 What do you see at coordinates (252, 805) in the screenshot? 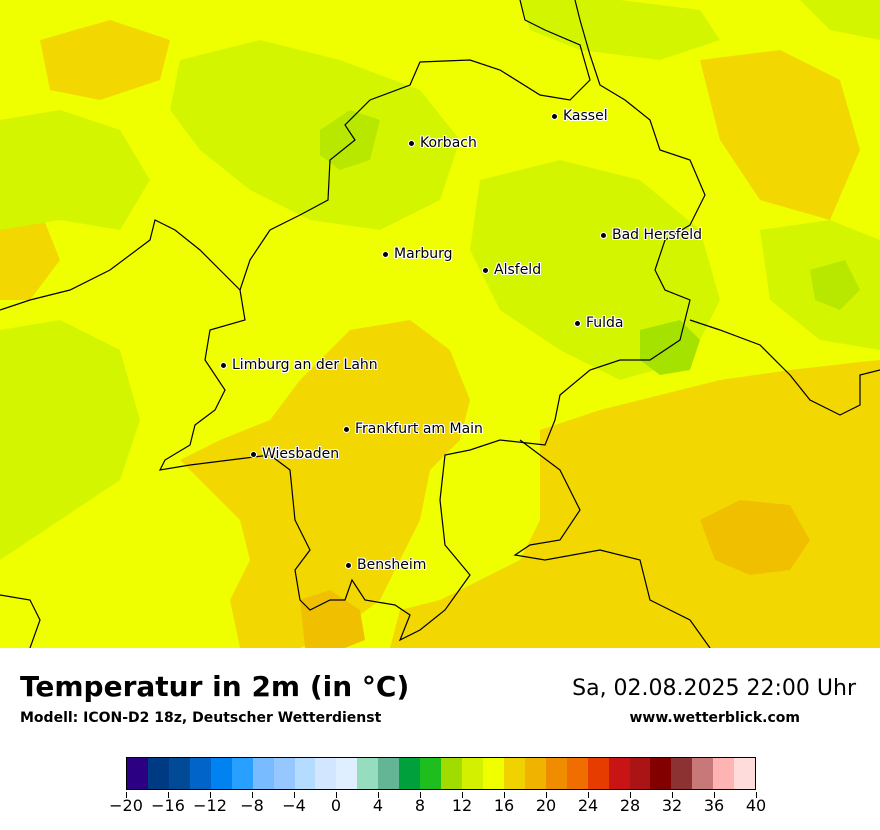
I see `scale-tick-label: −8` at bounding box center [252, 805].